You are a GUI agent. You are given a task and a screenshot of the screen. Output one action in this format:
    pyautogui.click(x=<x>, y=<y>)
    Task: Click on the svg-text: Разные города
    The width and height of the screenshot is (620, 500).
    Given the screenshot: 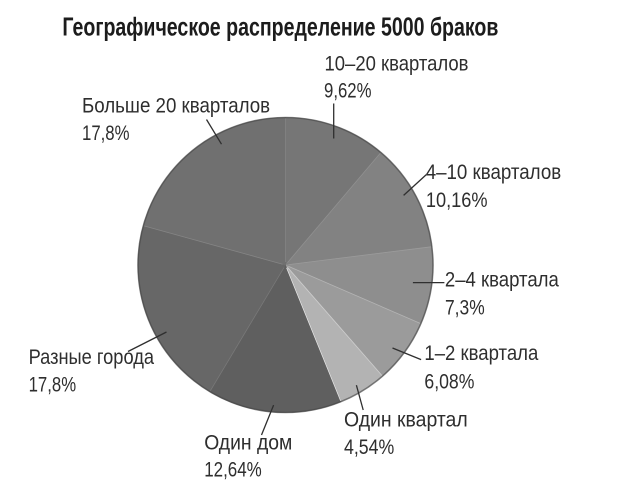 What is the action you would take?
    pyautogui.click(x=92, y=357)
    